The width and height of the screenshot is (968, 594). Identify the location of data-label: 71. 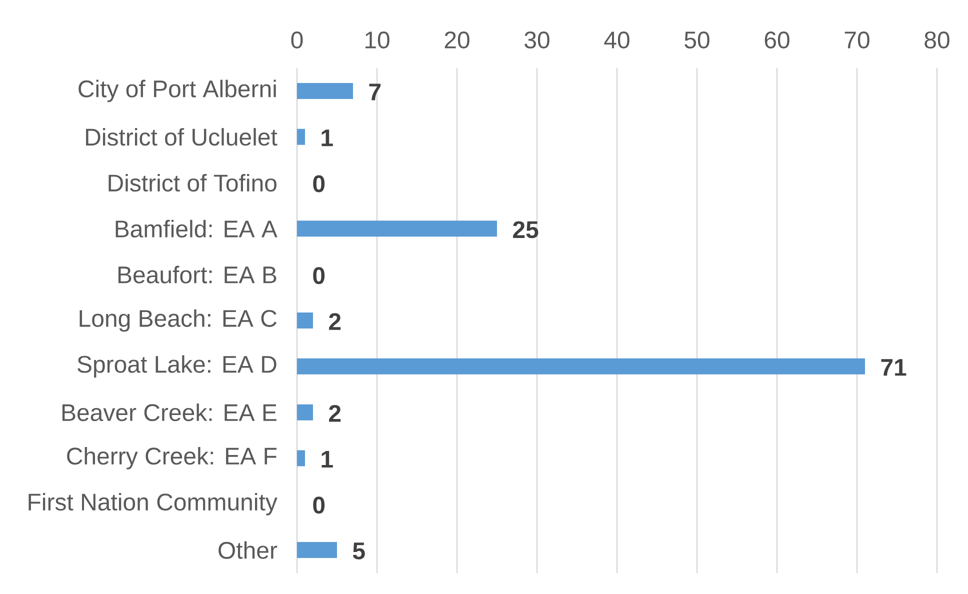
(893, 367).